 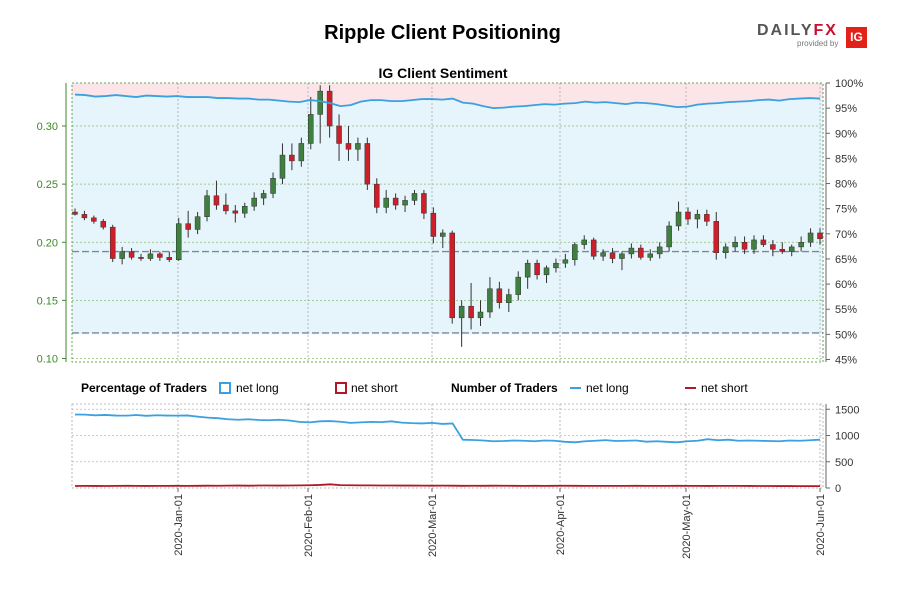 What do you see at coordinates (442, 73) in the screenshot?
I see `sentiment-subtitle: IG Client Sentiment` at bounding box center [442, 73].